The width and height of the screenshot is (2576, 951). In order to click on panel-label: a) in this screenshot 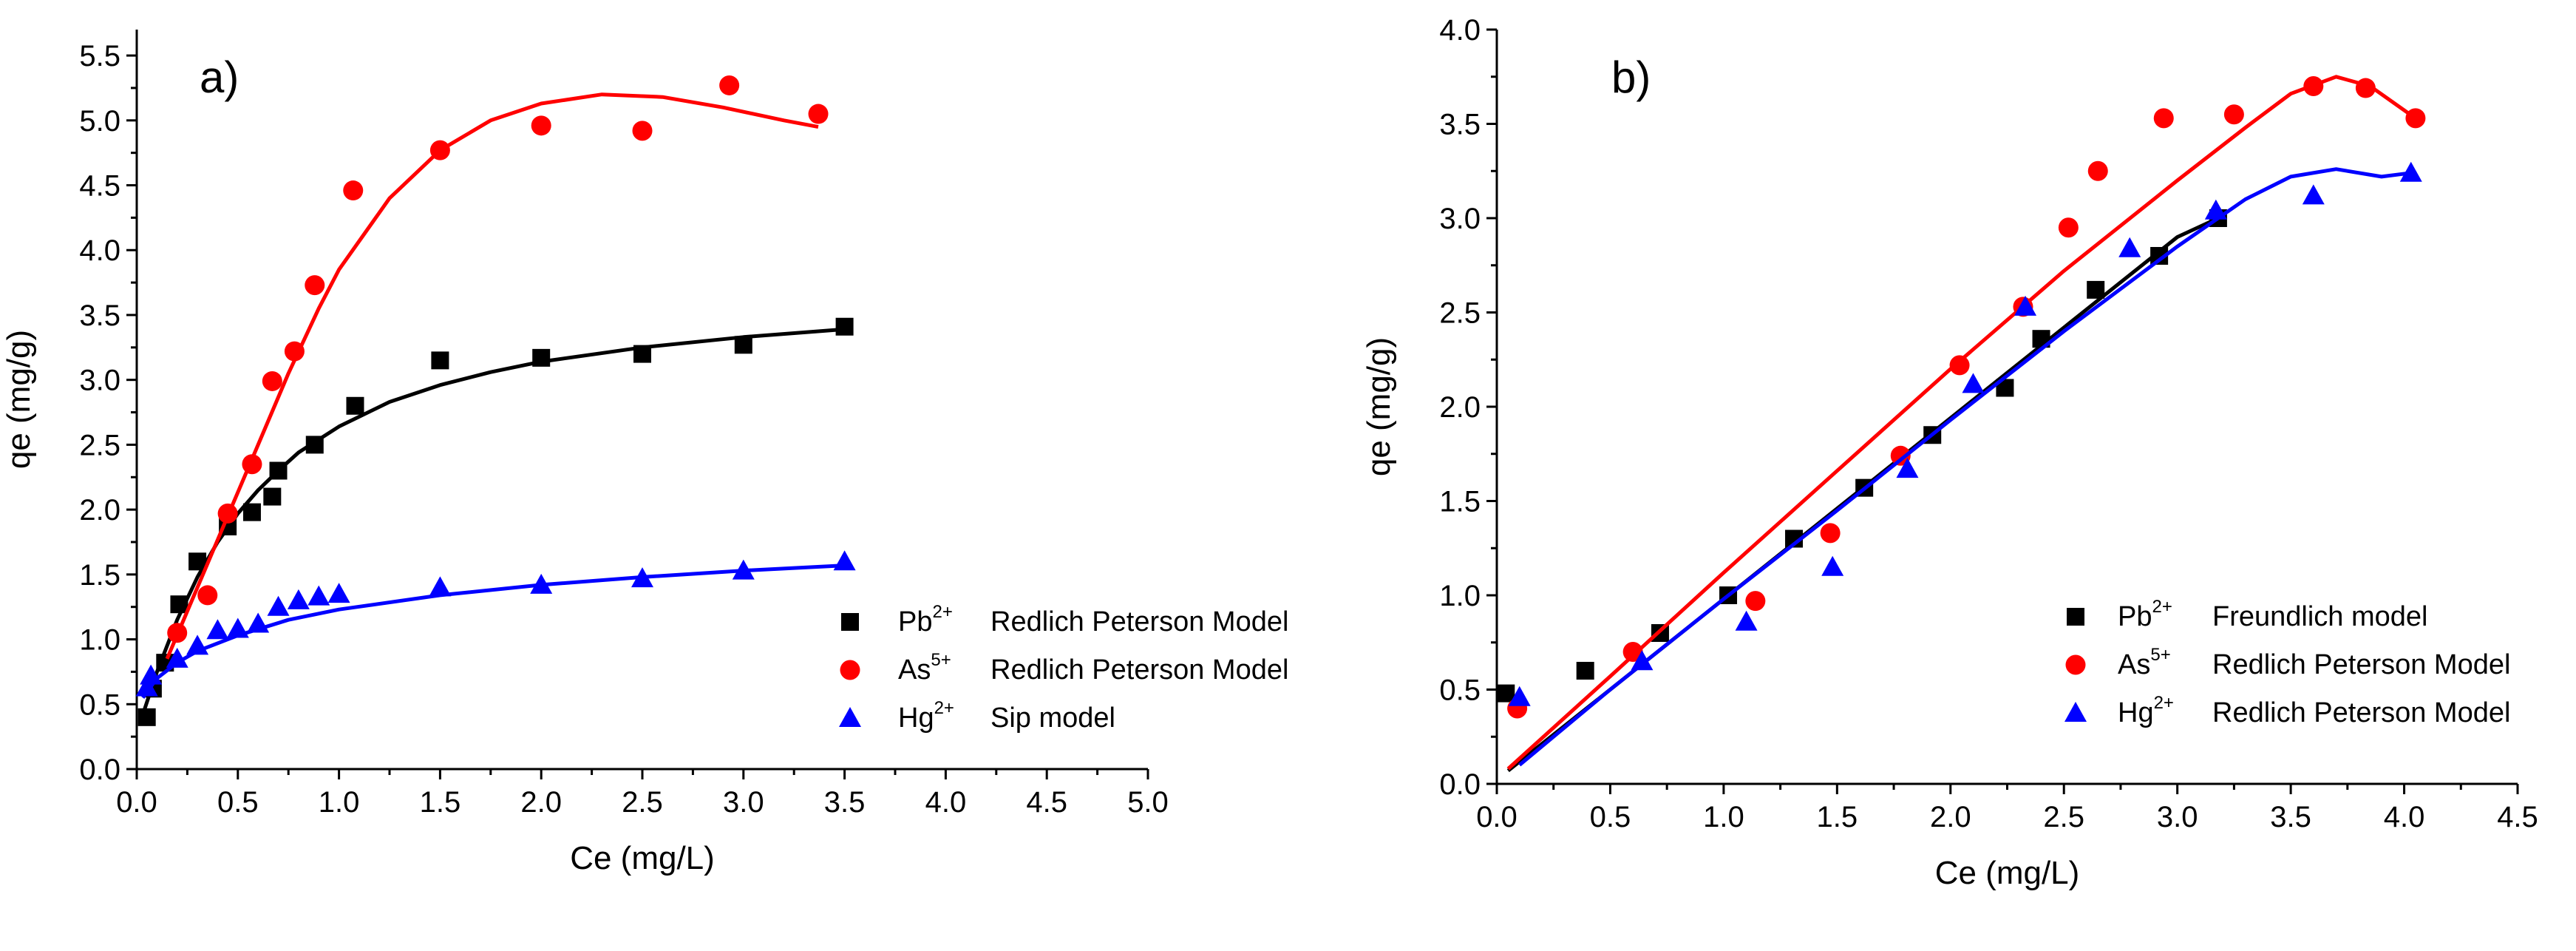, I will do `click(219, 77)`.